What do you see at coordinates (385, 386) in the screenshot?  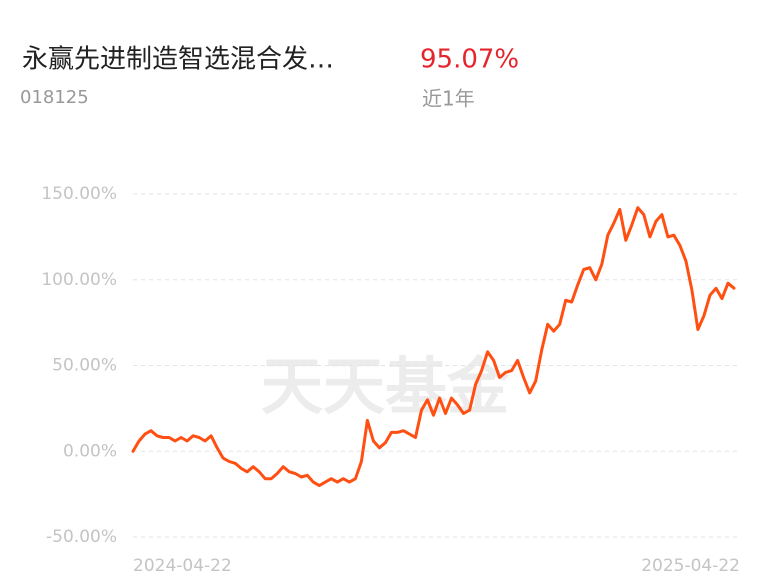 I see `watermark: 天天基金` at bounding box center [385, 386].